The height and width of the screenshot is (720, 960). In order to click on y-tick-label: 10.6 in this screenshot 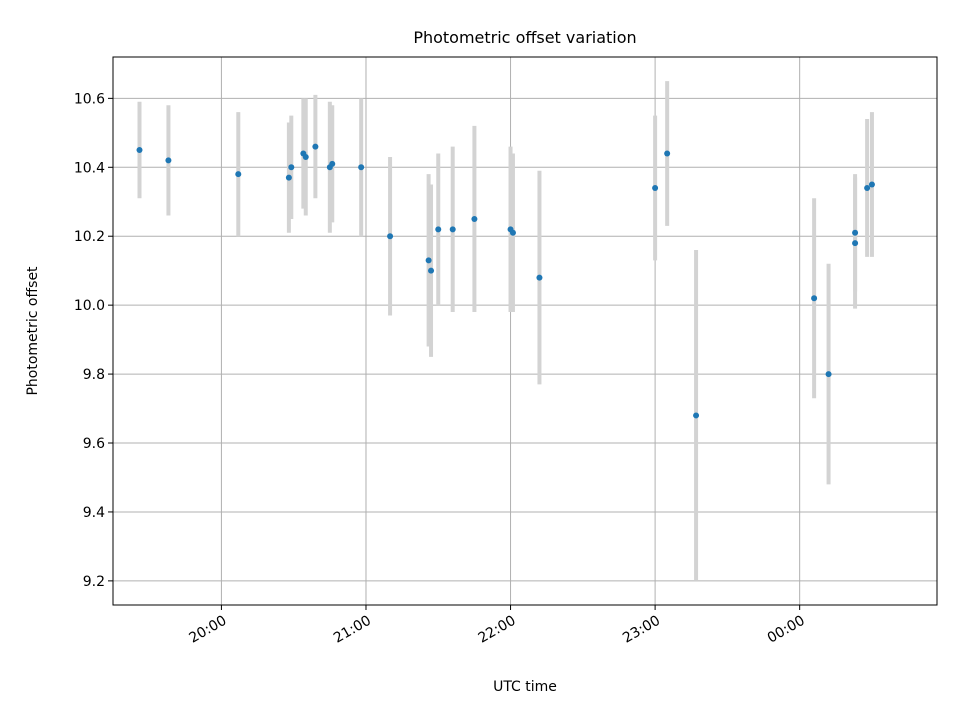, I will do `click(89, 99)`.